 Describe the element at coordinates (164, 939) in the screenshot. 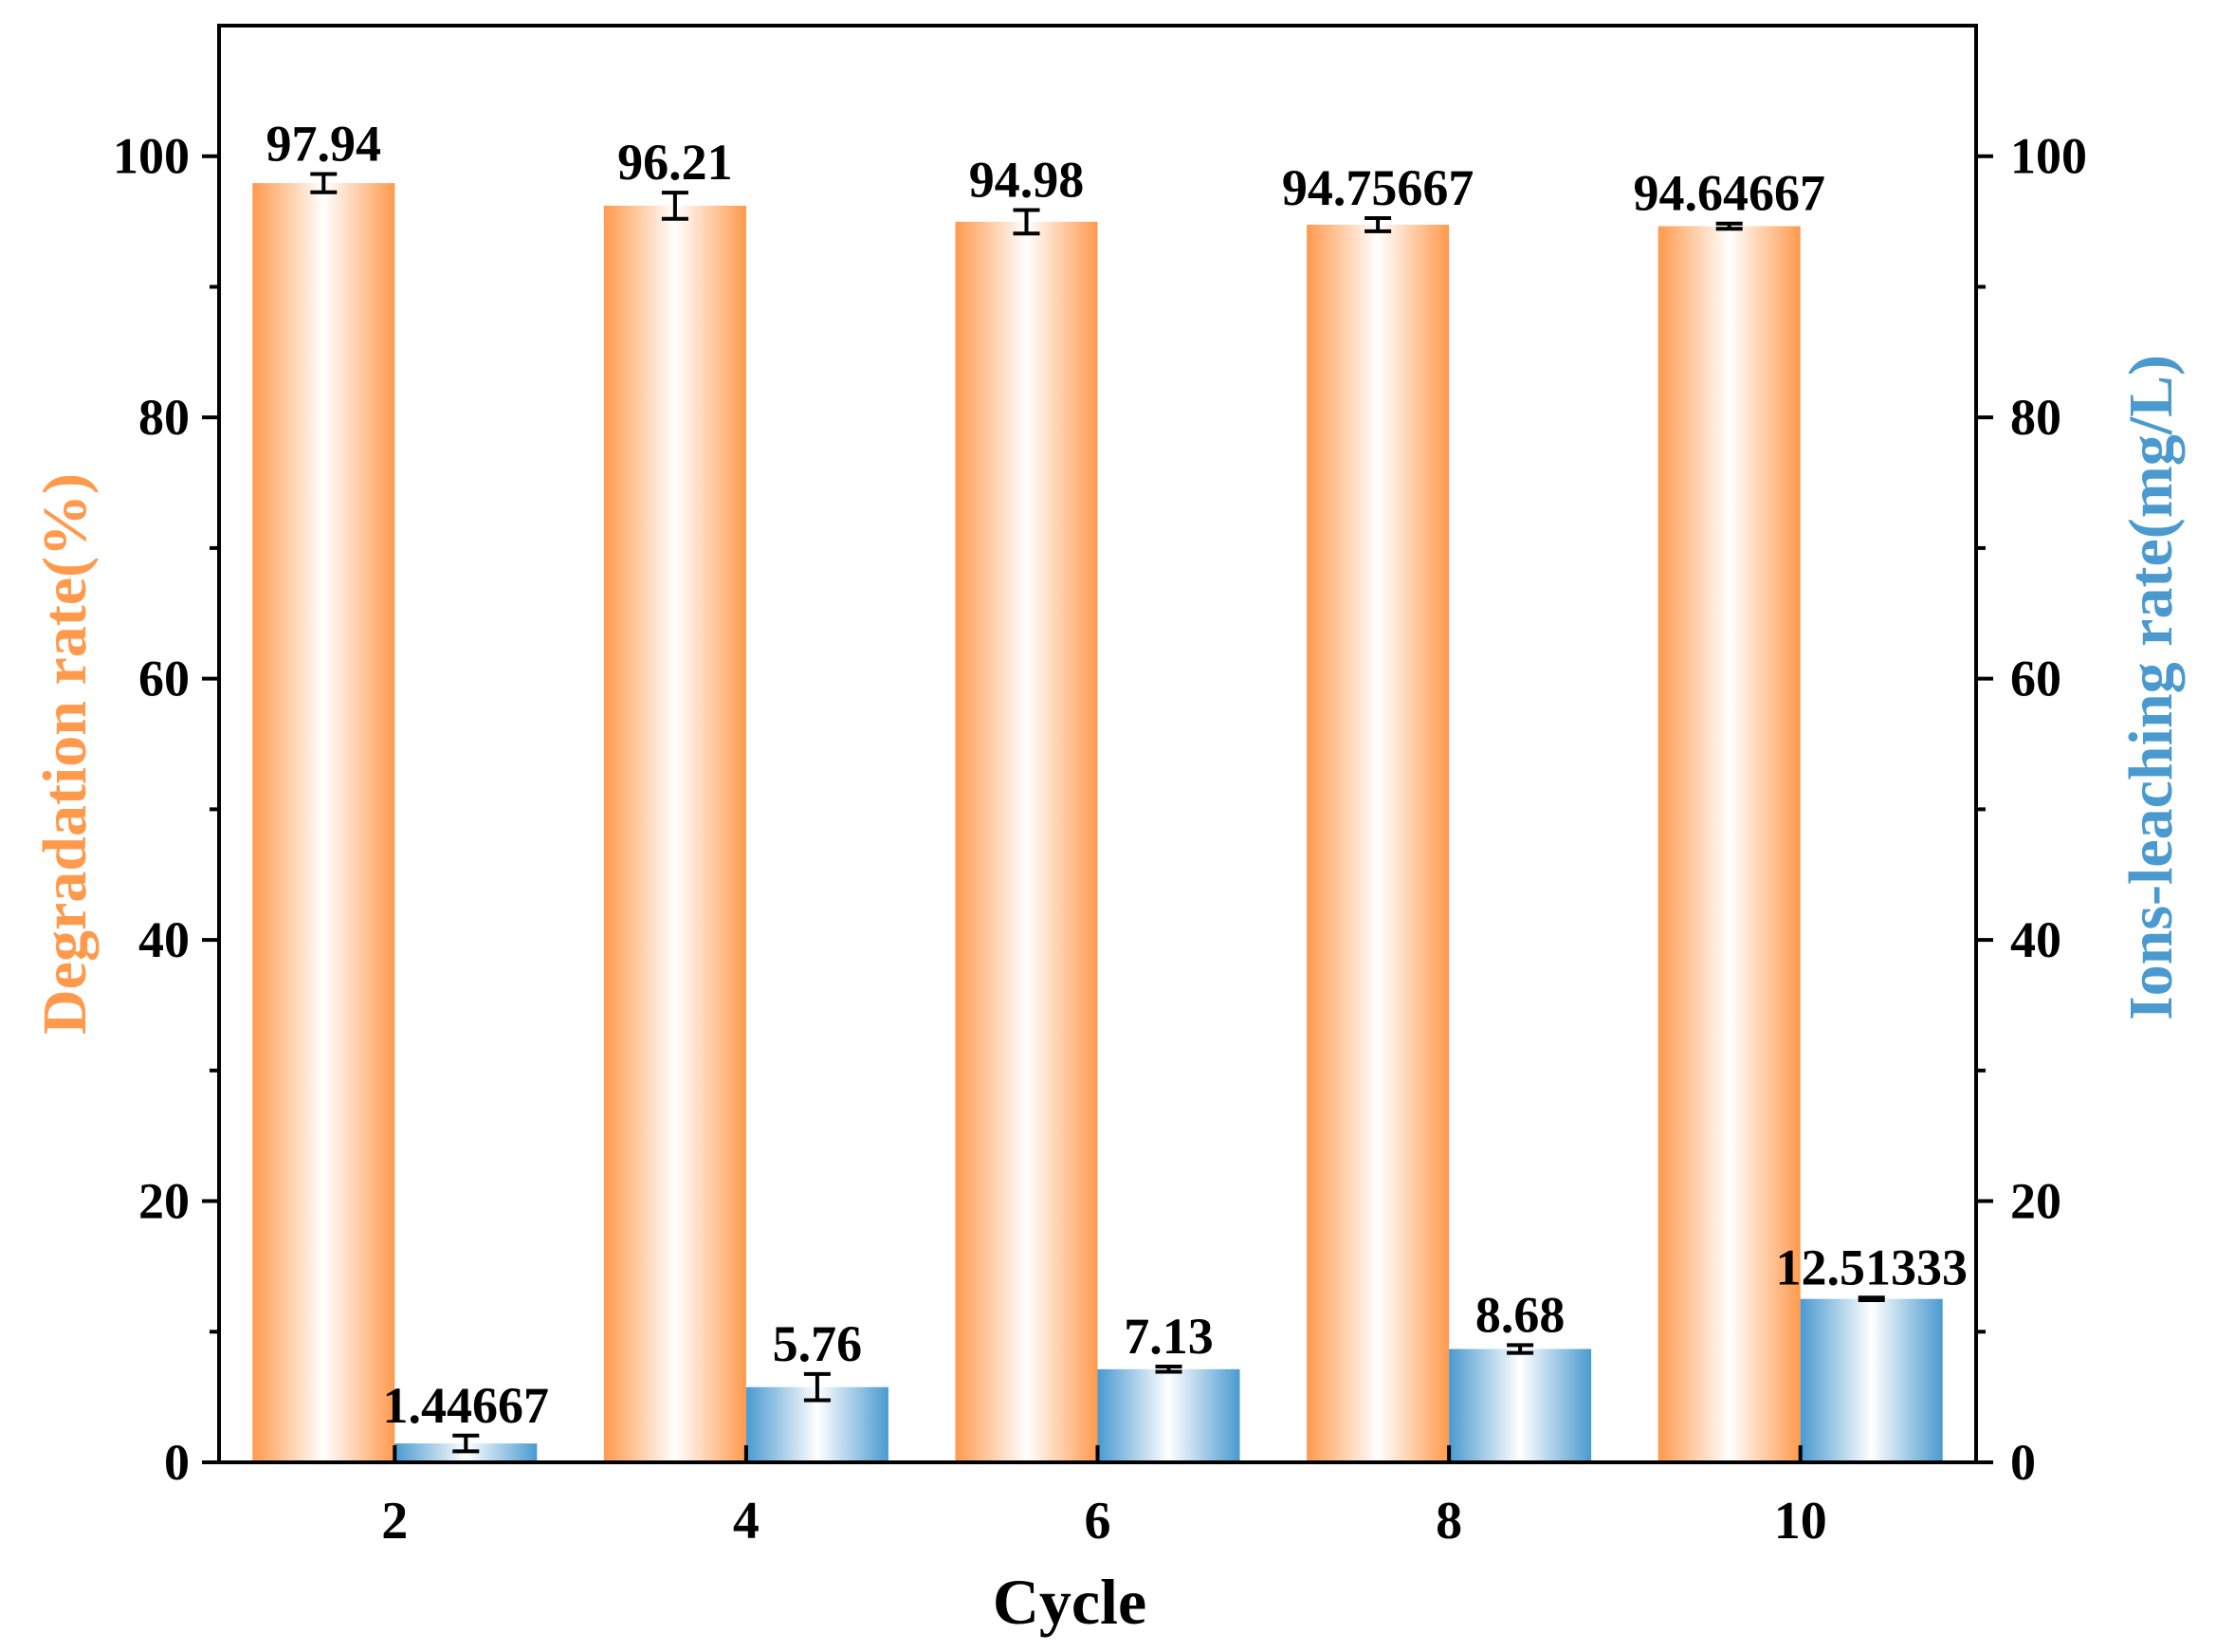

I see `left-tick-label: 40` at that location.